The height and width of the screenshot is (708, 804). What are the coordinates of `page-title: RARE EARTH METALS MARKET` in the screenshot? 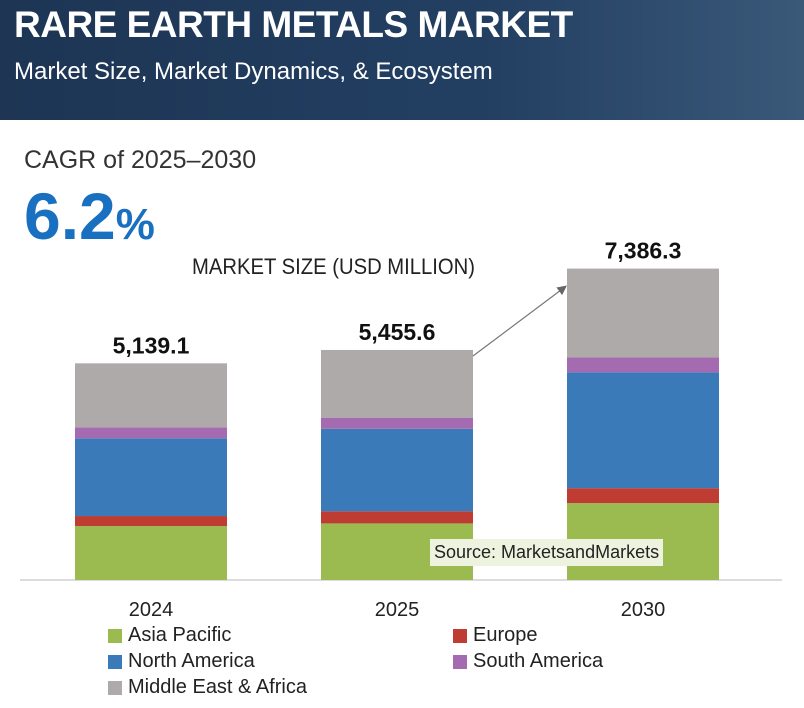 It's located at (293, 24).